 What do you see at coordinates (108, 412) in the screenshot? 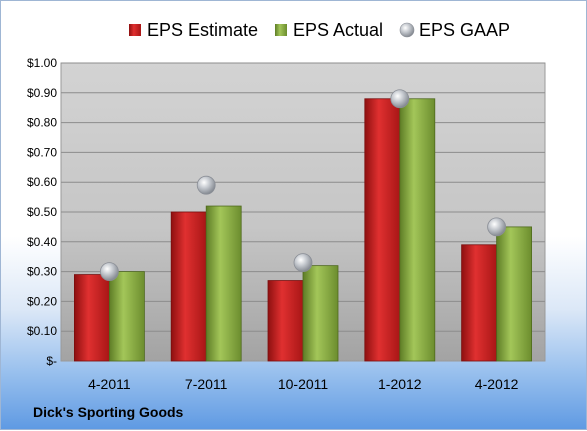
I see `company-name: Dick's Sporting Goods` at bounding box center [108, 412].